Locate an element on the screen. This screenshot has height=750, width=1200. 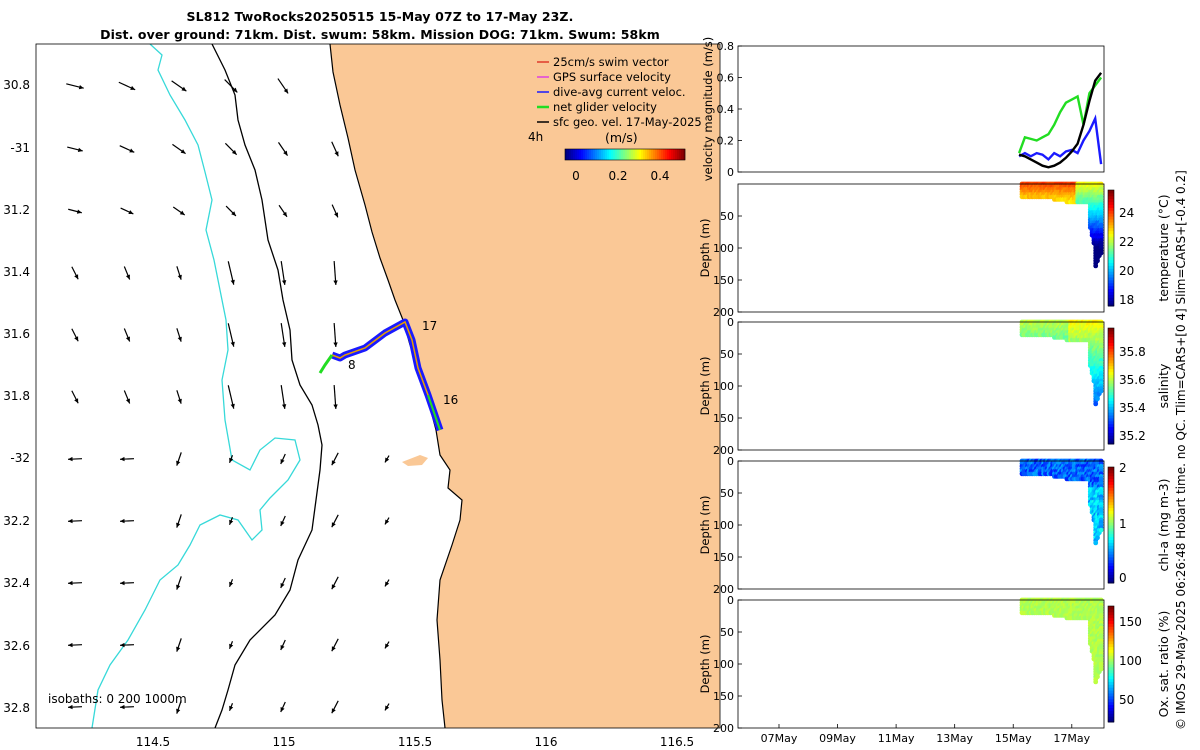
isobath-200m is located at coordinates (267, 386).